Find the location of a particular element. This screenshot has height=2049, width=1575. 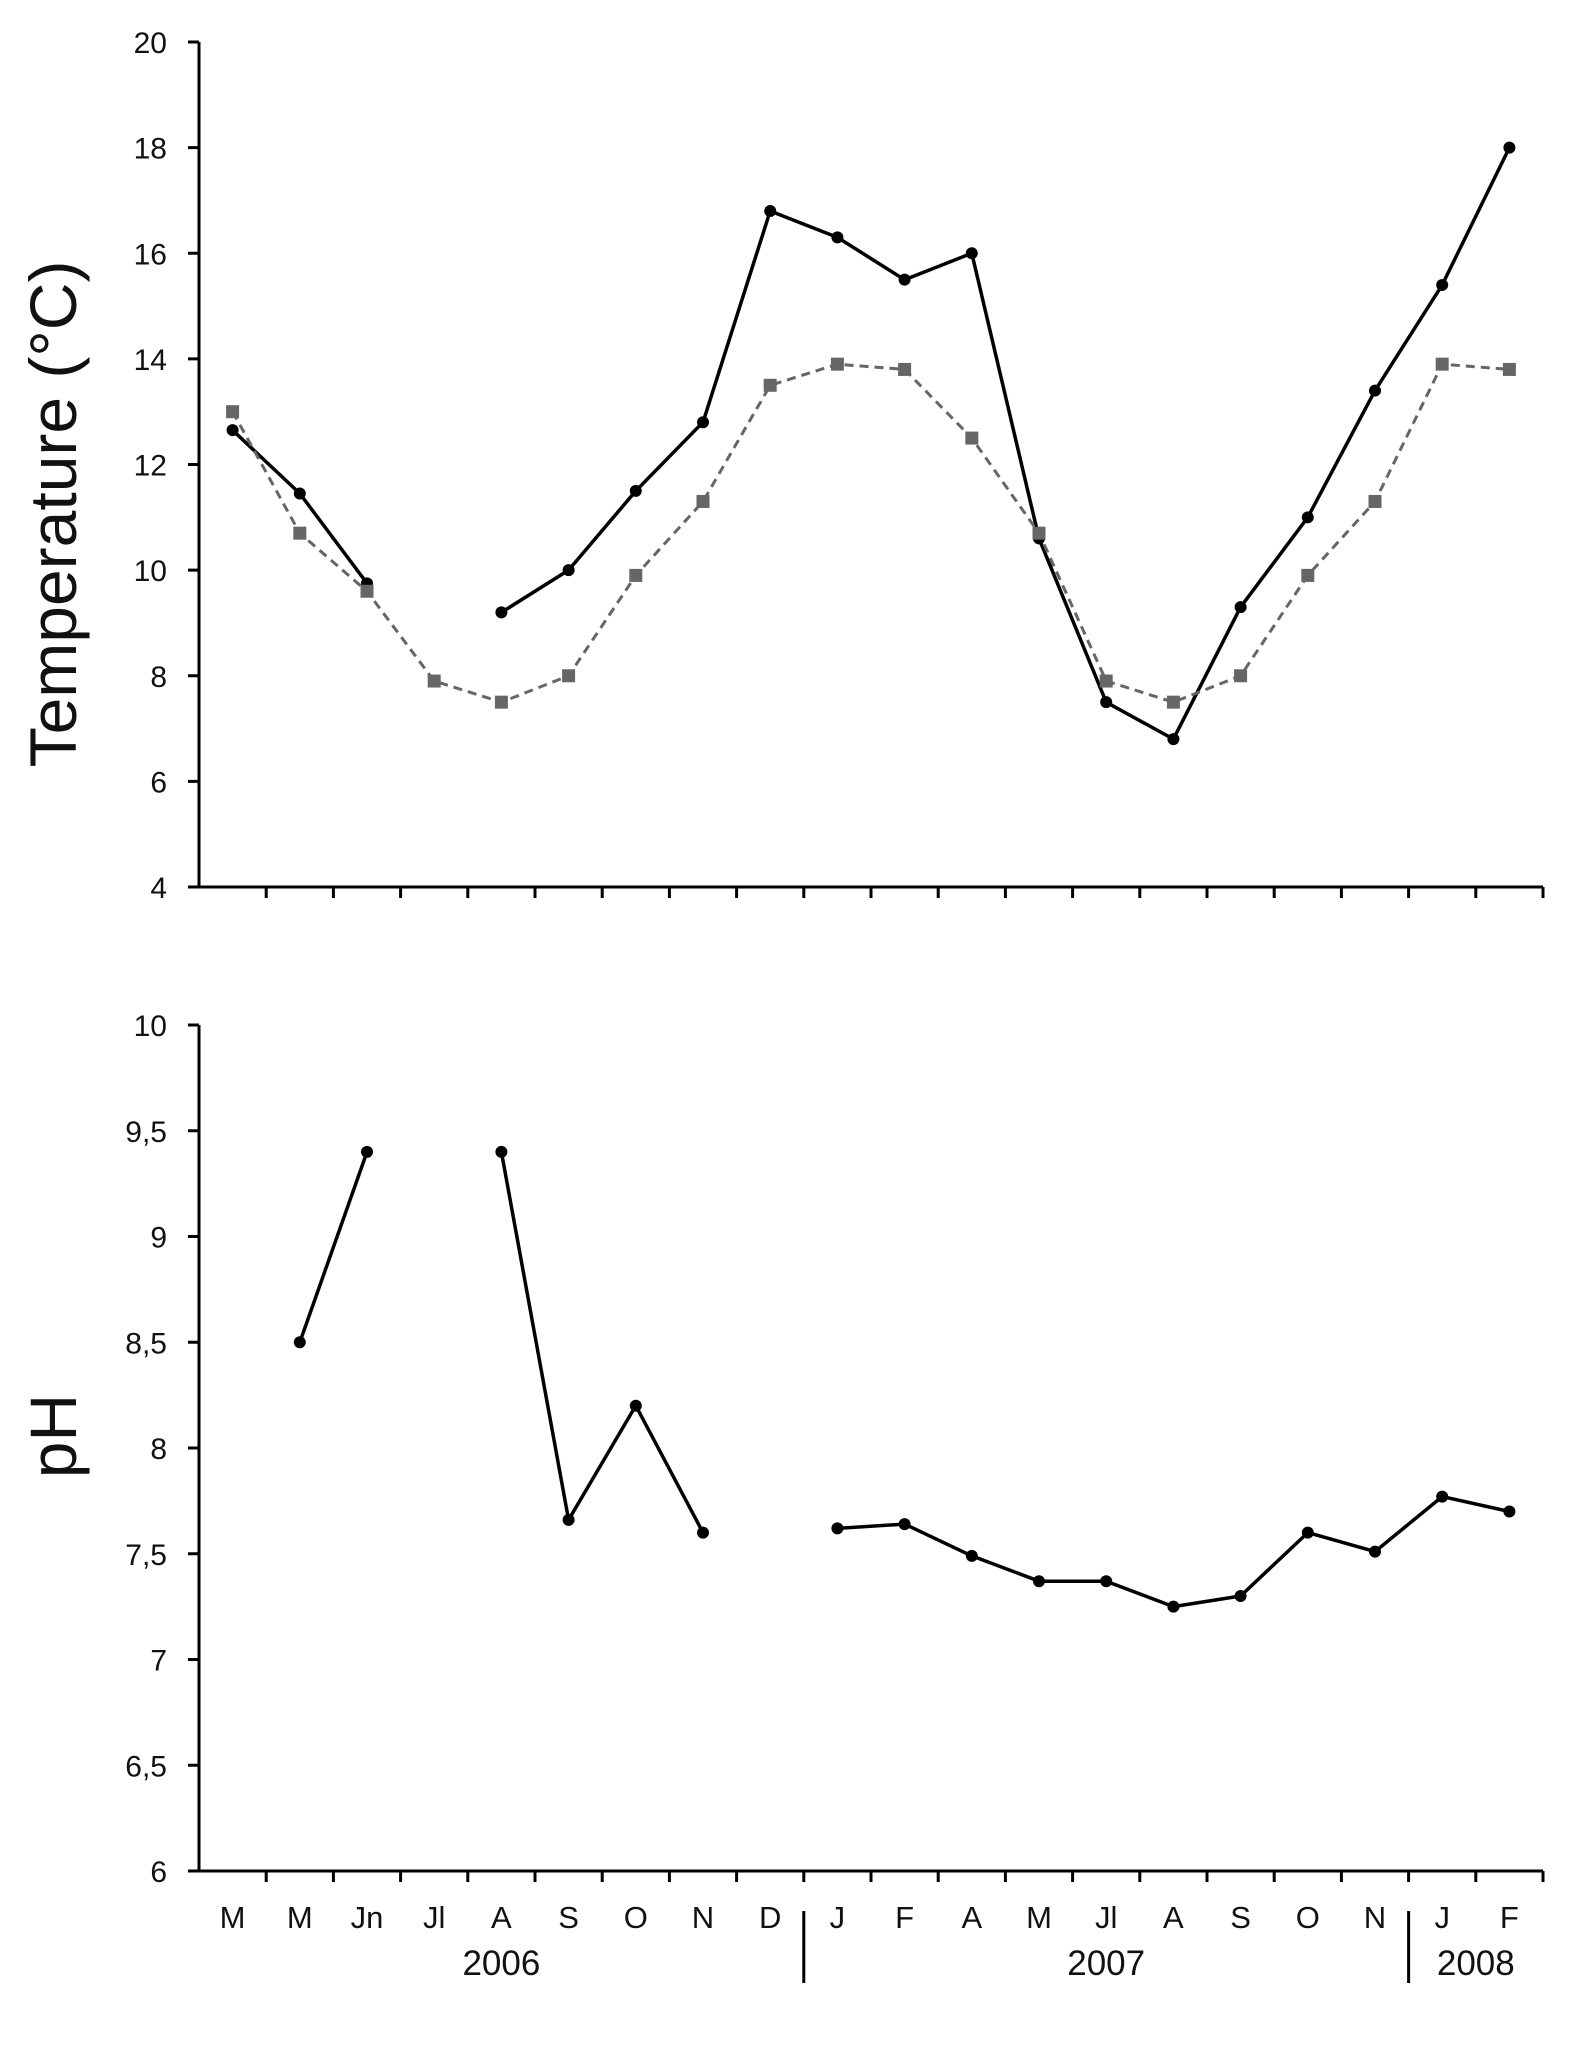

ph-y-tick-label: 7 is located at coordinates (158, 1661).